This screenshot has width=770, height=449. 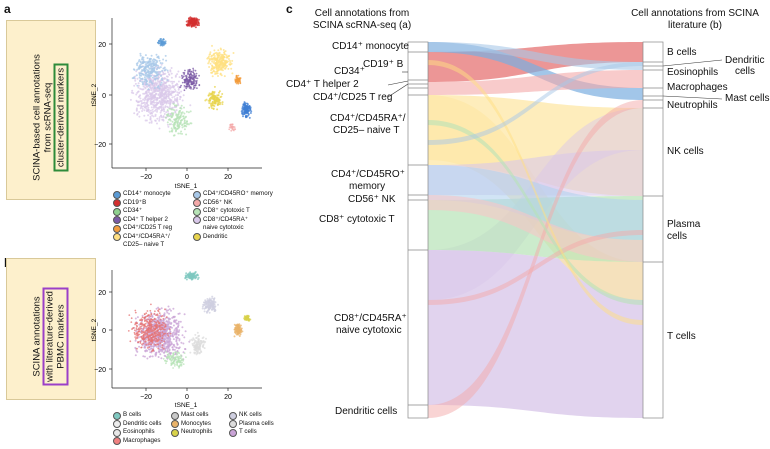 What do you see at coordinates (148, 227) in the screenshot?
I see `legend-label: CD4⁺/CD25 T reg` at bounding box center [148, 227].